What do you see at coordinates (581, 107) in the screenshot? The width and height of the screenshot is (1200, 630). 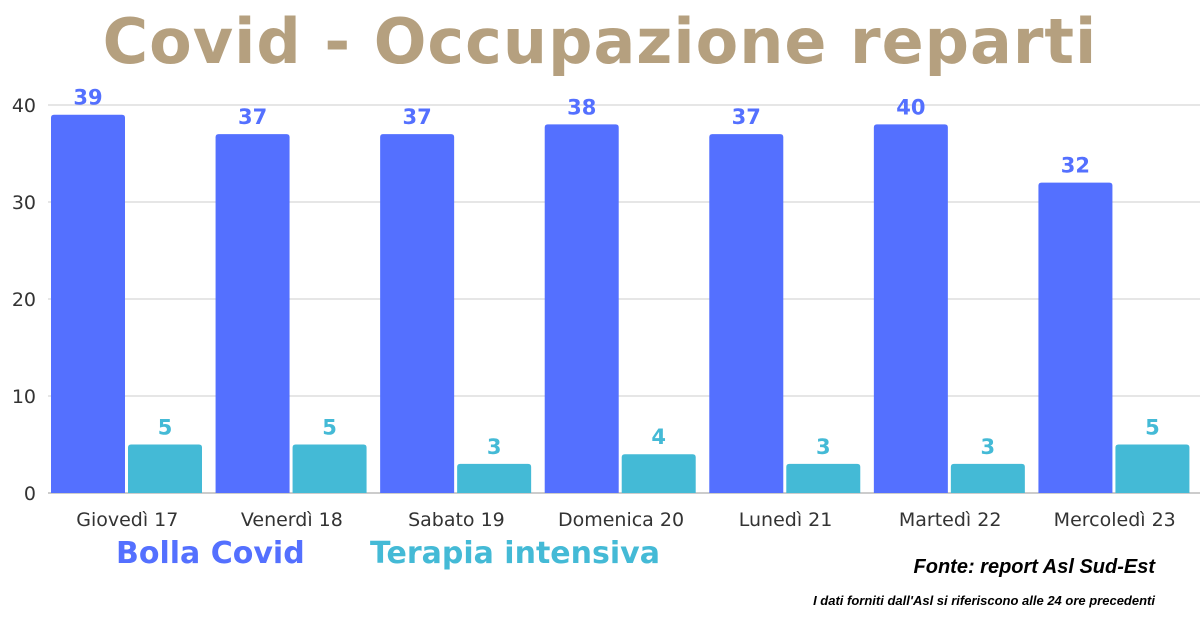 I see `data-label: 38` at bounding box center [581, 107].